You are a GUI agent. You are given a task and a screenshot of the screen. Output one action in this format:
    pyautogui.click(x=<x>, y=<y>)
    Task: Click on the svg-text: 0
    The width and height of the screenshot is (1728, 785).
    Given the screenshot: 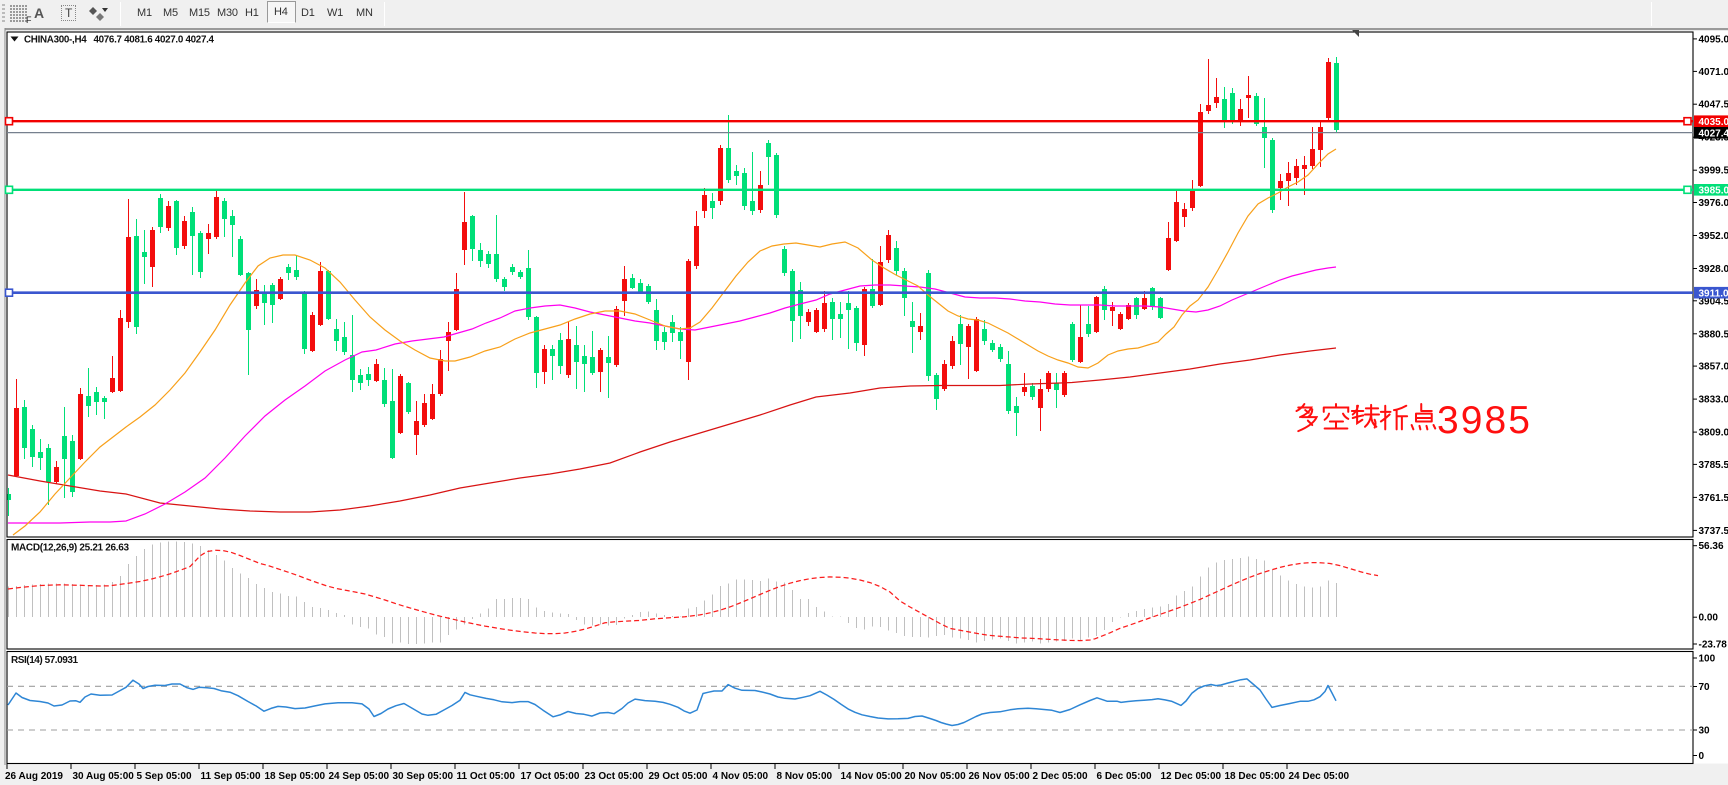 What is the action you would take?
    pyautogui.click(x=1702, y=756)
    